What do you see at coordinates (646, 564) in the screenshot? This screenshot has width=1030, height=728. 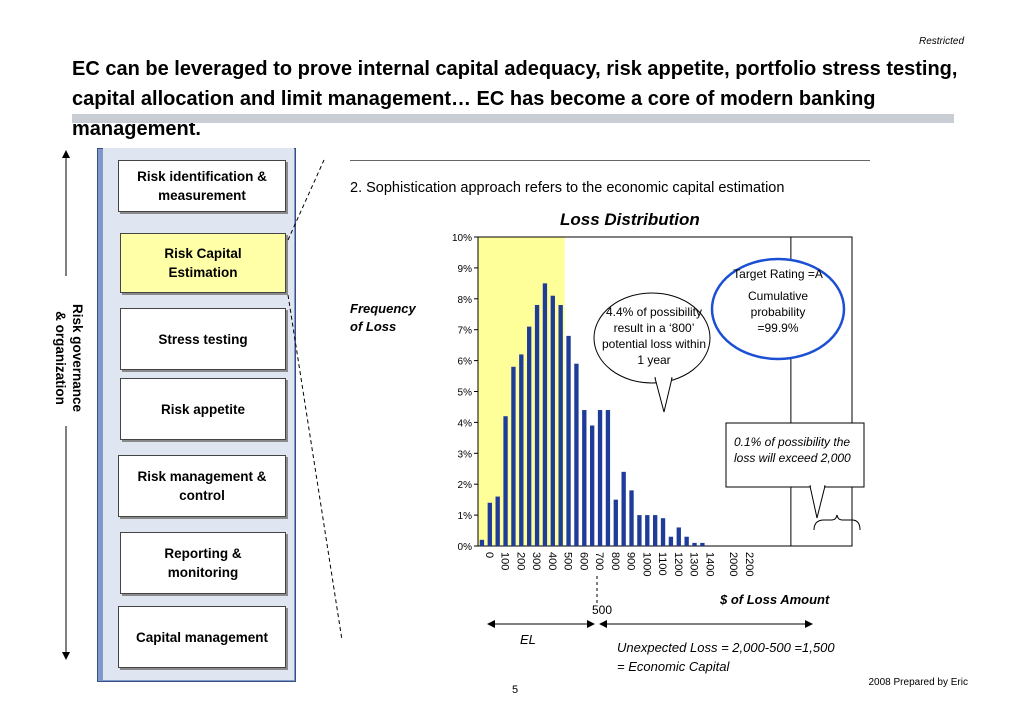 I see `x-tick-label: 1000` at bounding box center [646, 564].